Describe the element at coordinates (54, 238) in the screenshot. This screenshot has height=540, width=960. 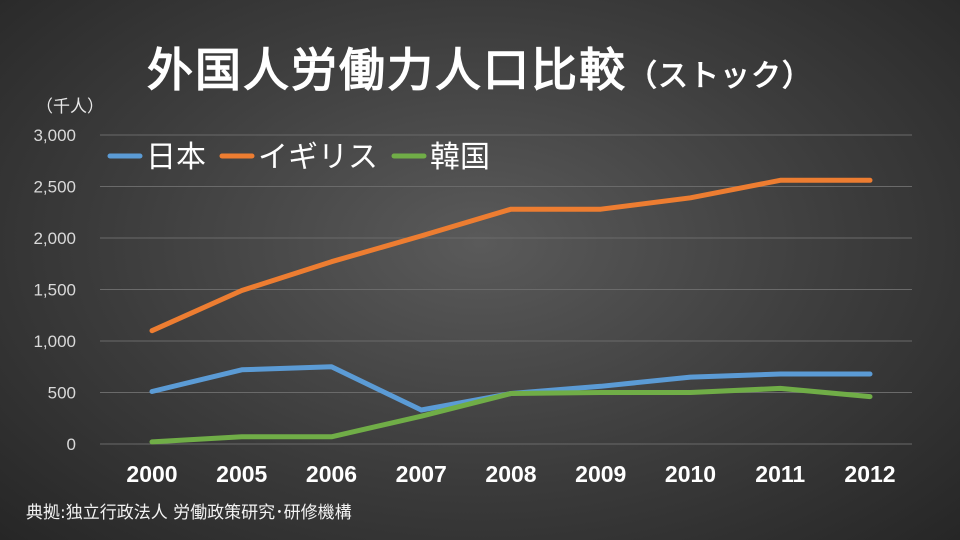
I see `y-tick-label: 2,000` at that location.